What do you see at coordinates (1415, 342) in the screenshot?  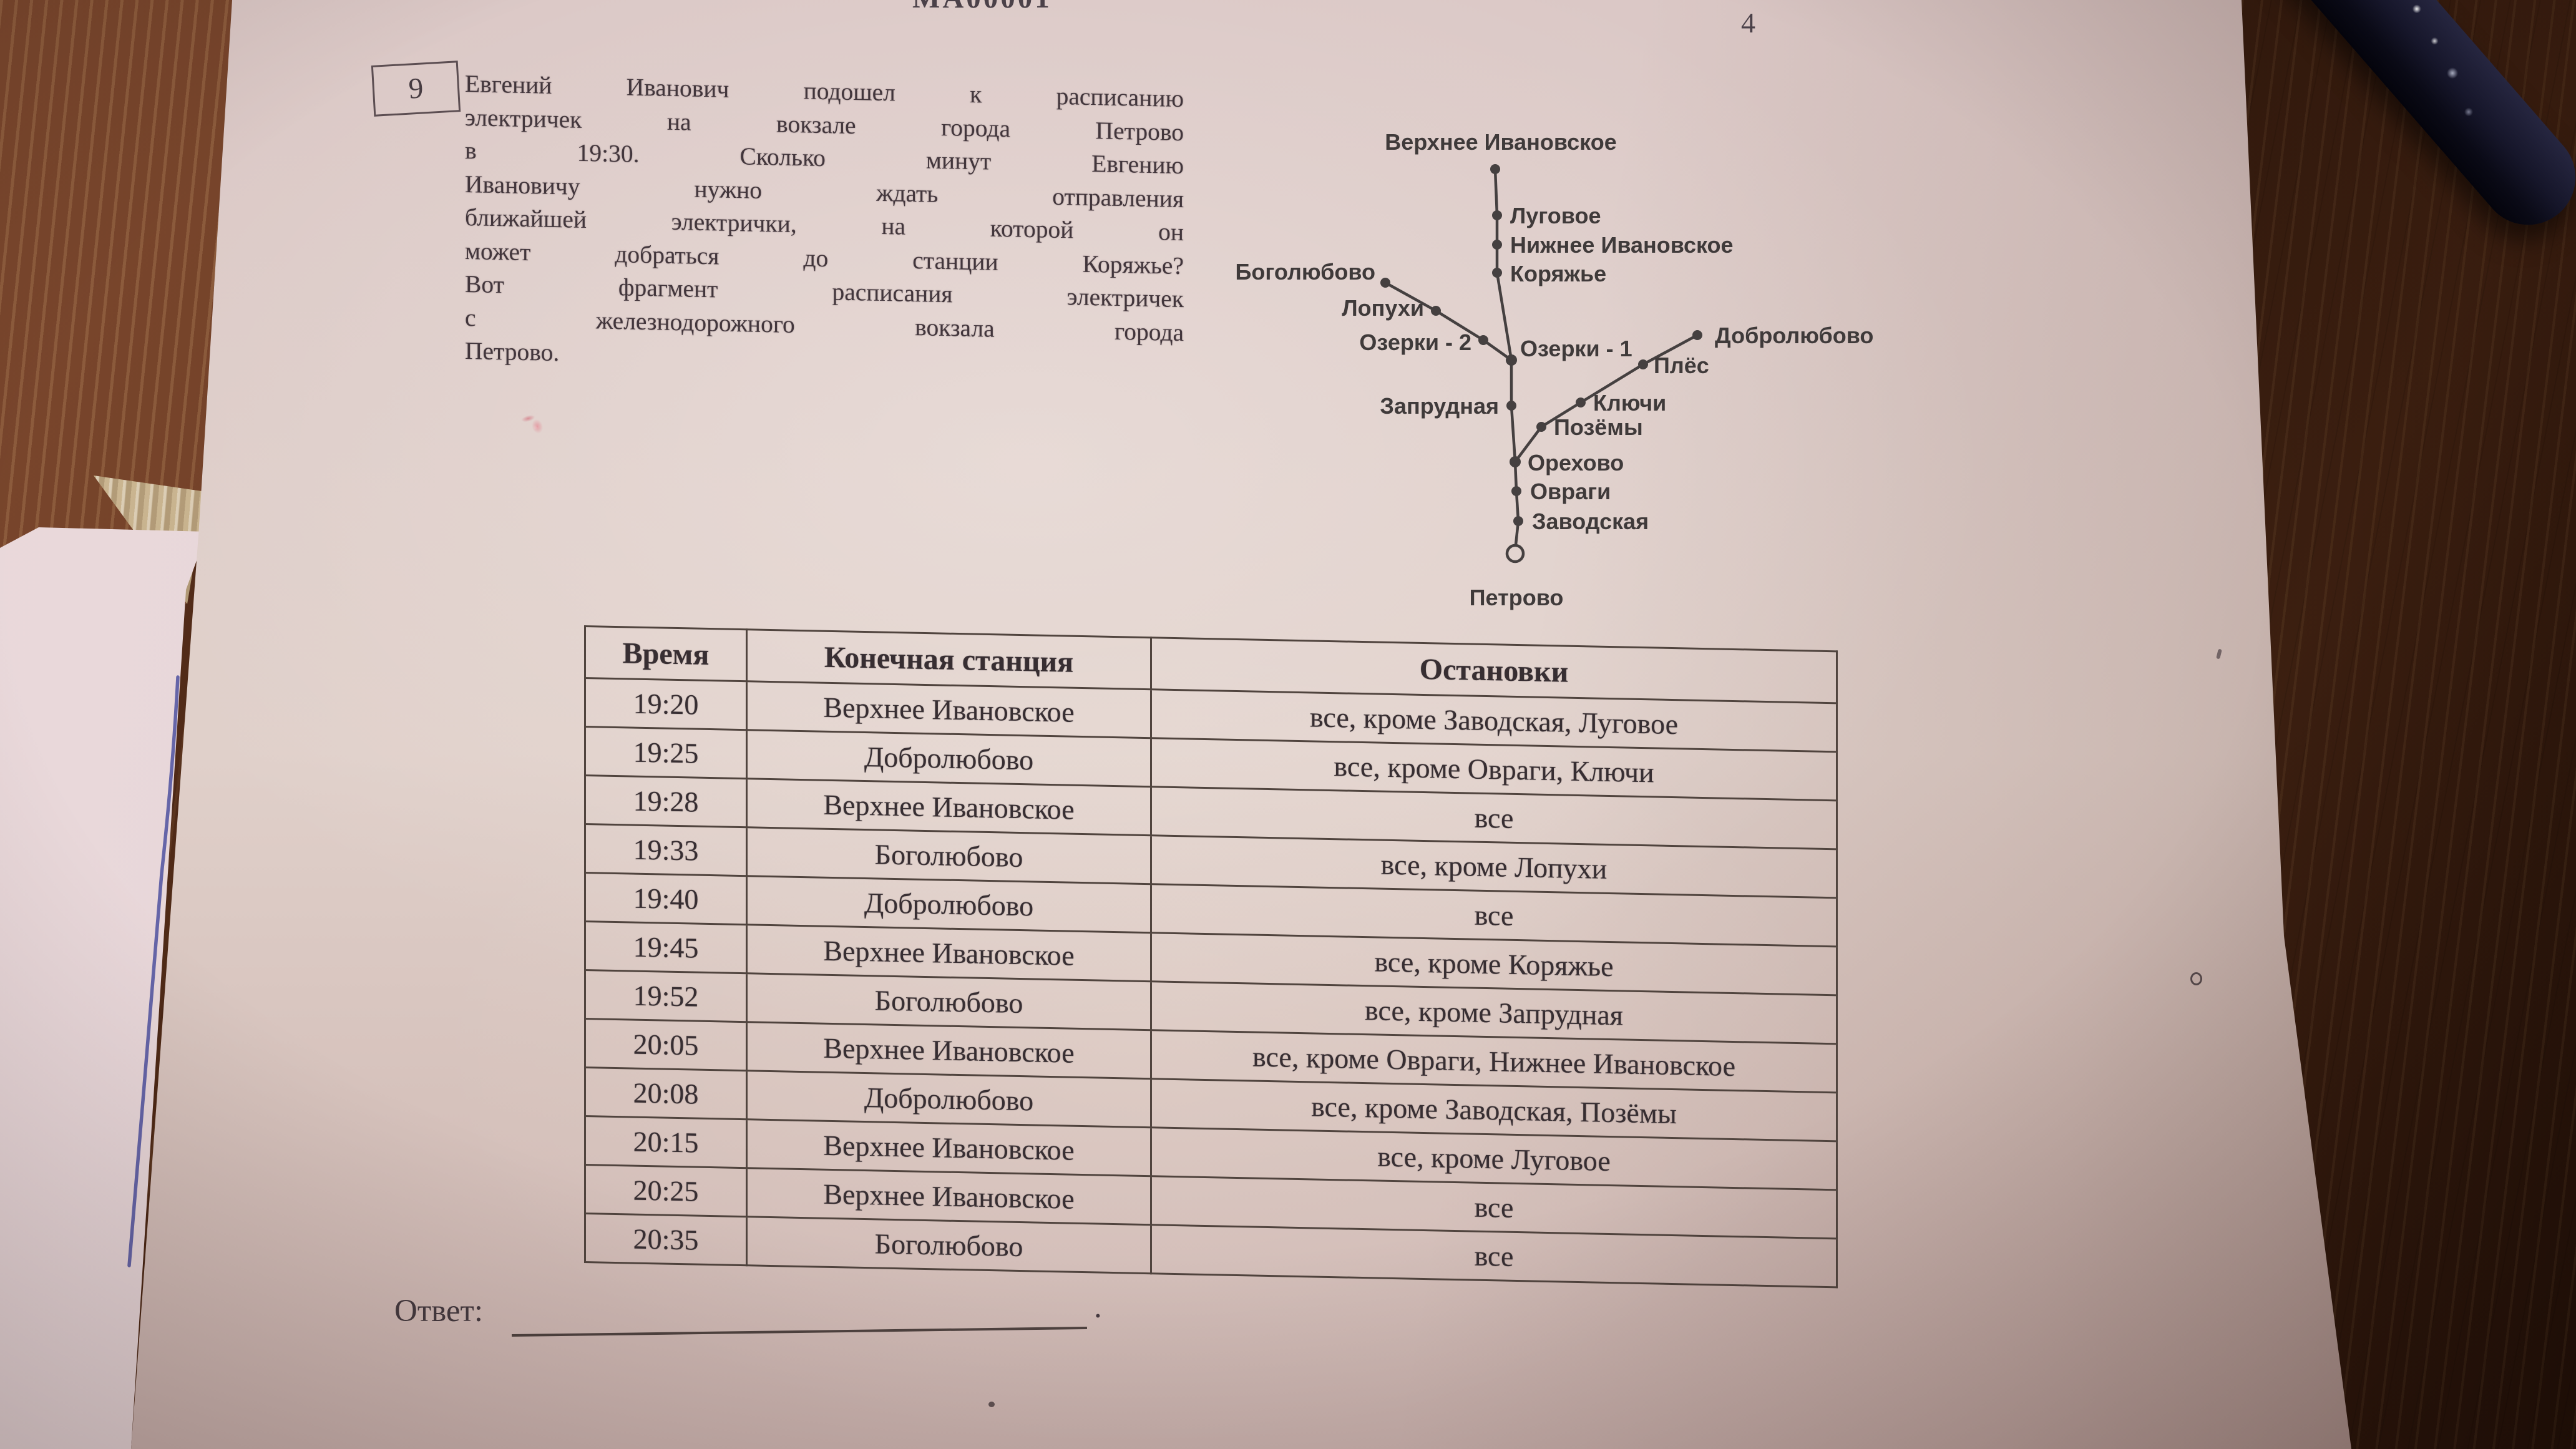 I see `station-label: Озерки - 2` at bounding box center [1415, 342].